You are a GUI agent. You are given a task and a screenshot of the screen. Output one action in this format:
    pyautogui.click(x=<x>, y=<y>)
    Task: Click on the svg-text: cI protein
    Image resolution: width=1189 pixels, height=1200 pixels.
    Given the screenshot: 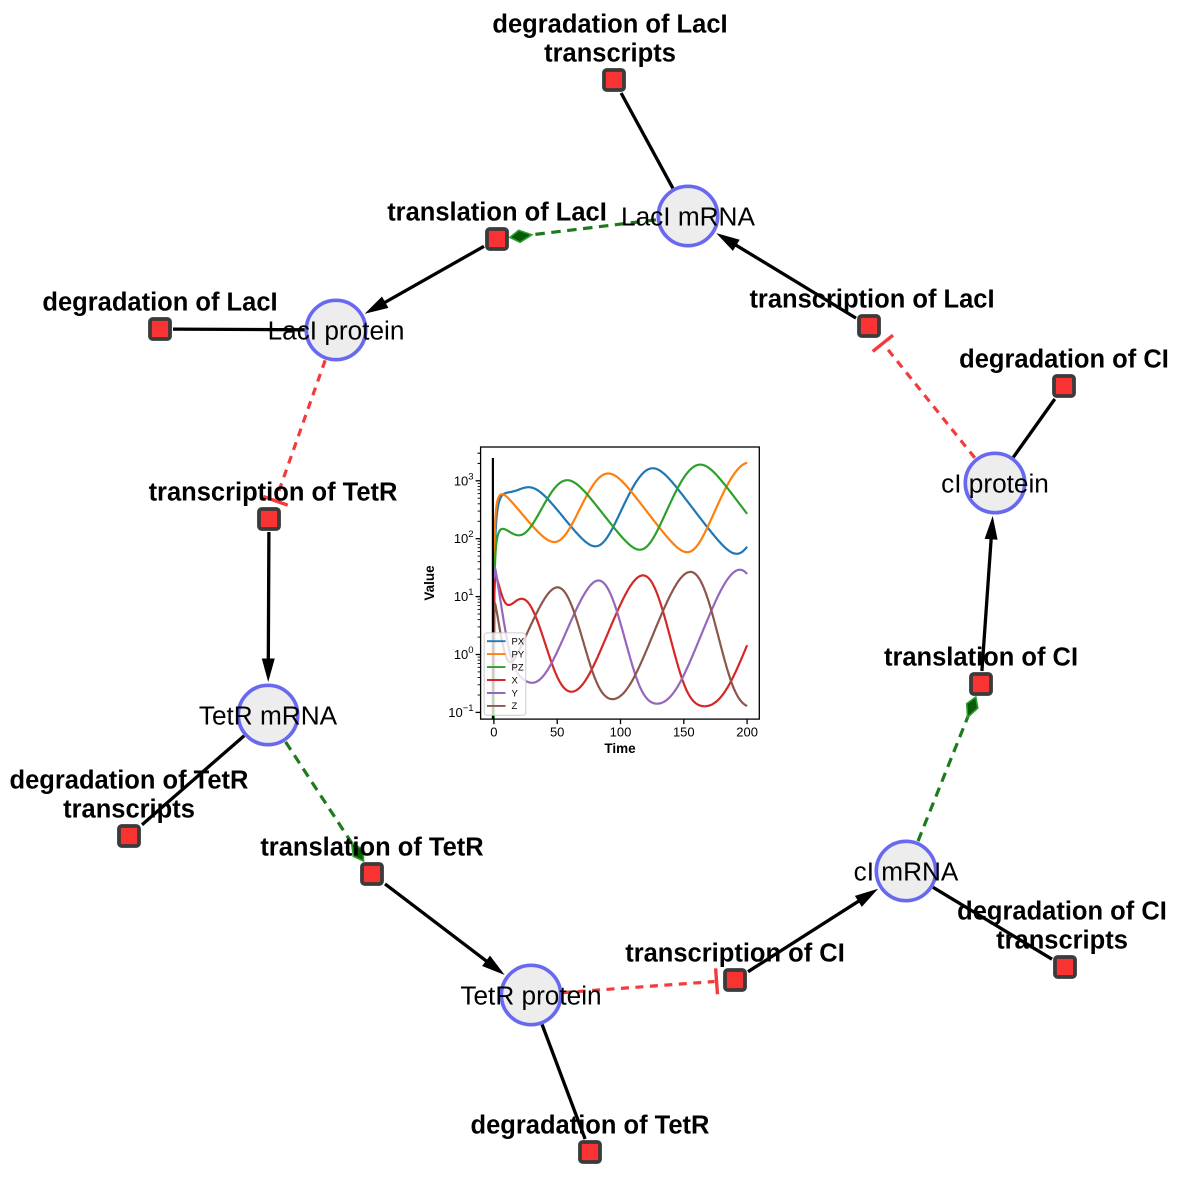 What is the action you would take?
    pyautogui.click(x=995, y=483)
    